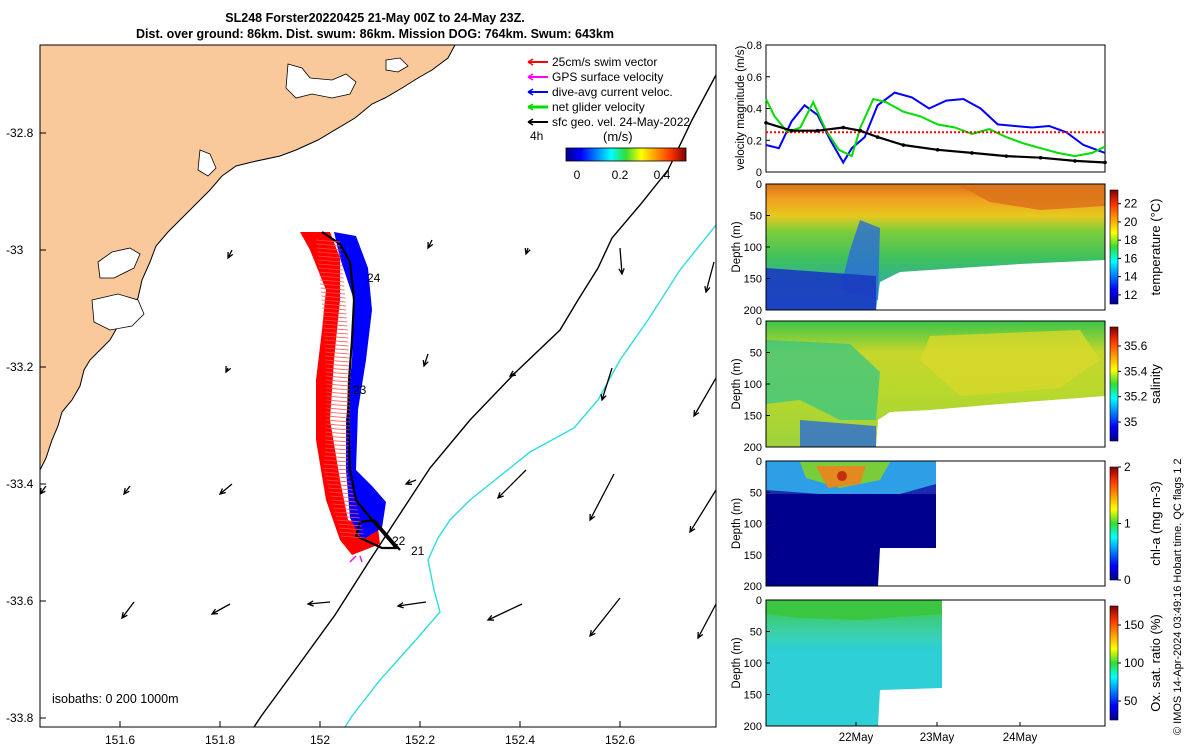  What do you see at coordinates (1155, 663) in the screenshot?
I see `section-colorbar-label: Ox. sat. ratio (%)` at bounding box center [1155, 663].